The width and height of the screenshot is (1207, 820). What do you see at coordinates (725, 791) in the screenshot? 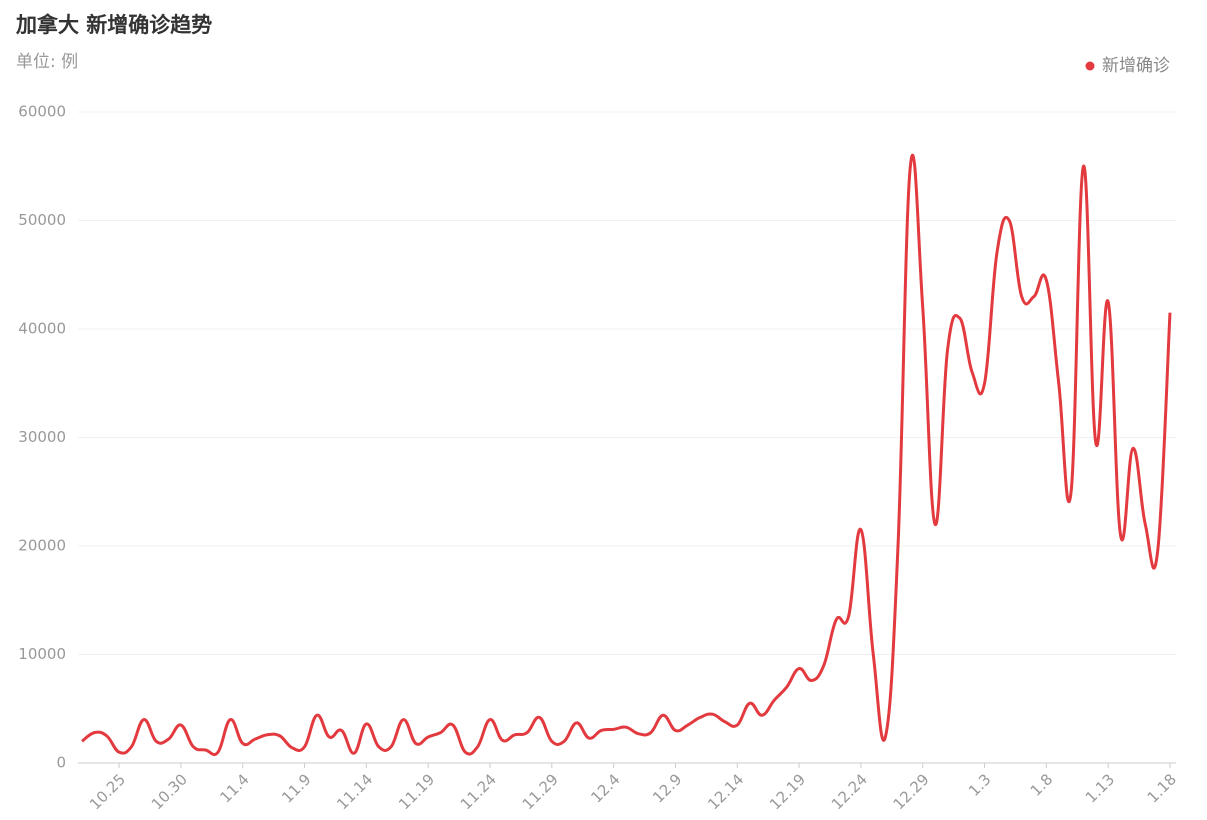
I see `x-tick-label: 12.14` at bounding box center [725, 791].